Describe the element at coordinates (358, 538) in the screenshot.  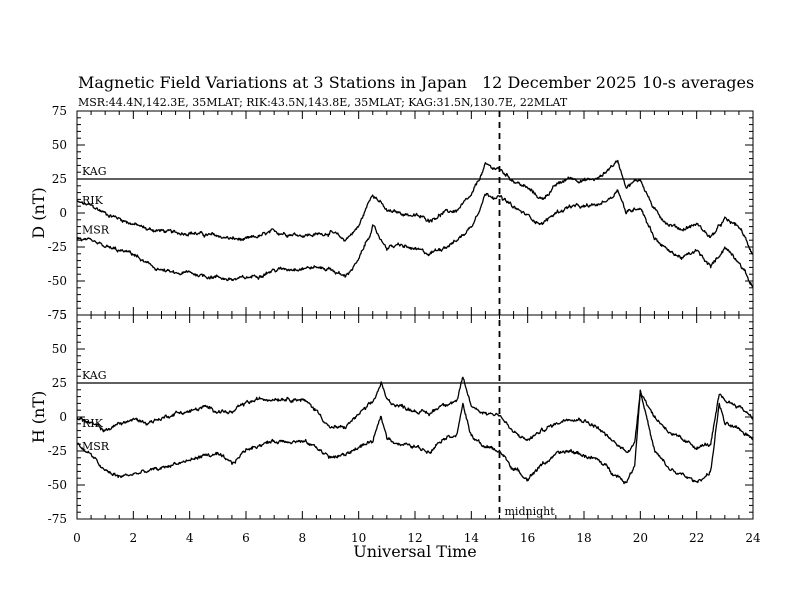
I see `x-tick-label: 10` at that location.